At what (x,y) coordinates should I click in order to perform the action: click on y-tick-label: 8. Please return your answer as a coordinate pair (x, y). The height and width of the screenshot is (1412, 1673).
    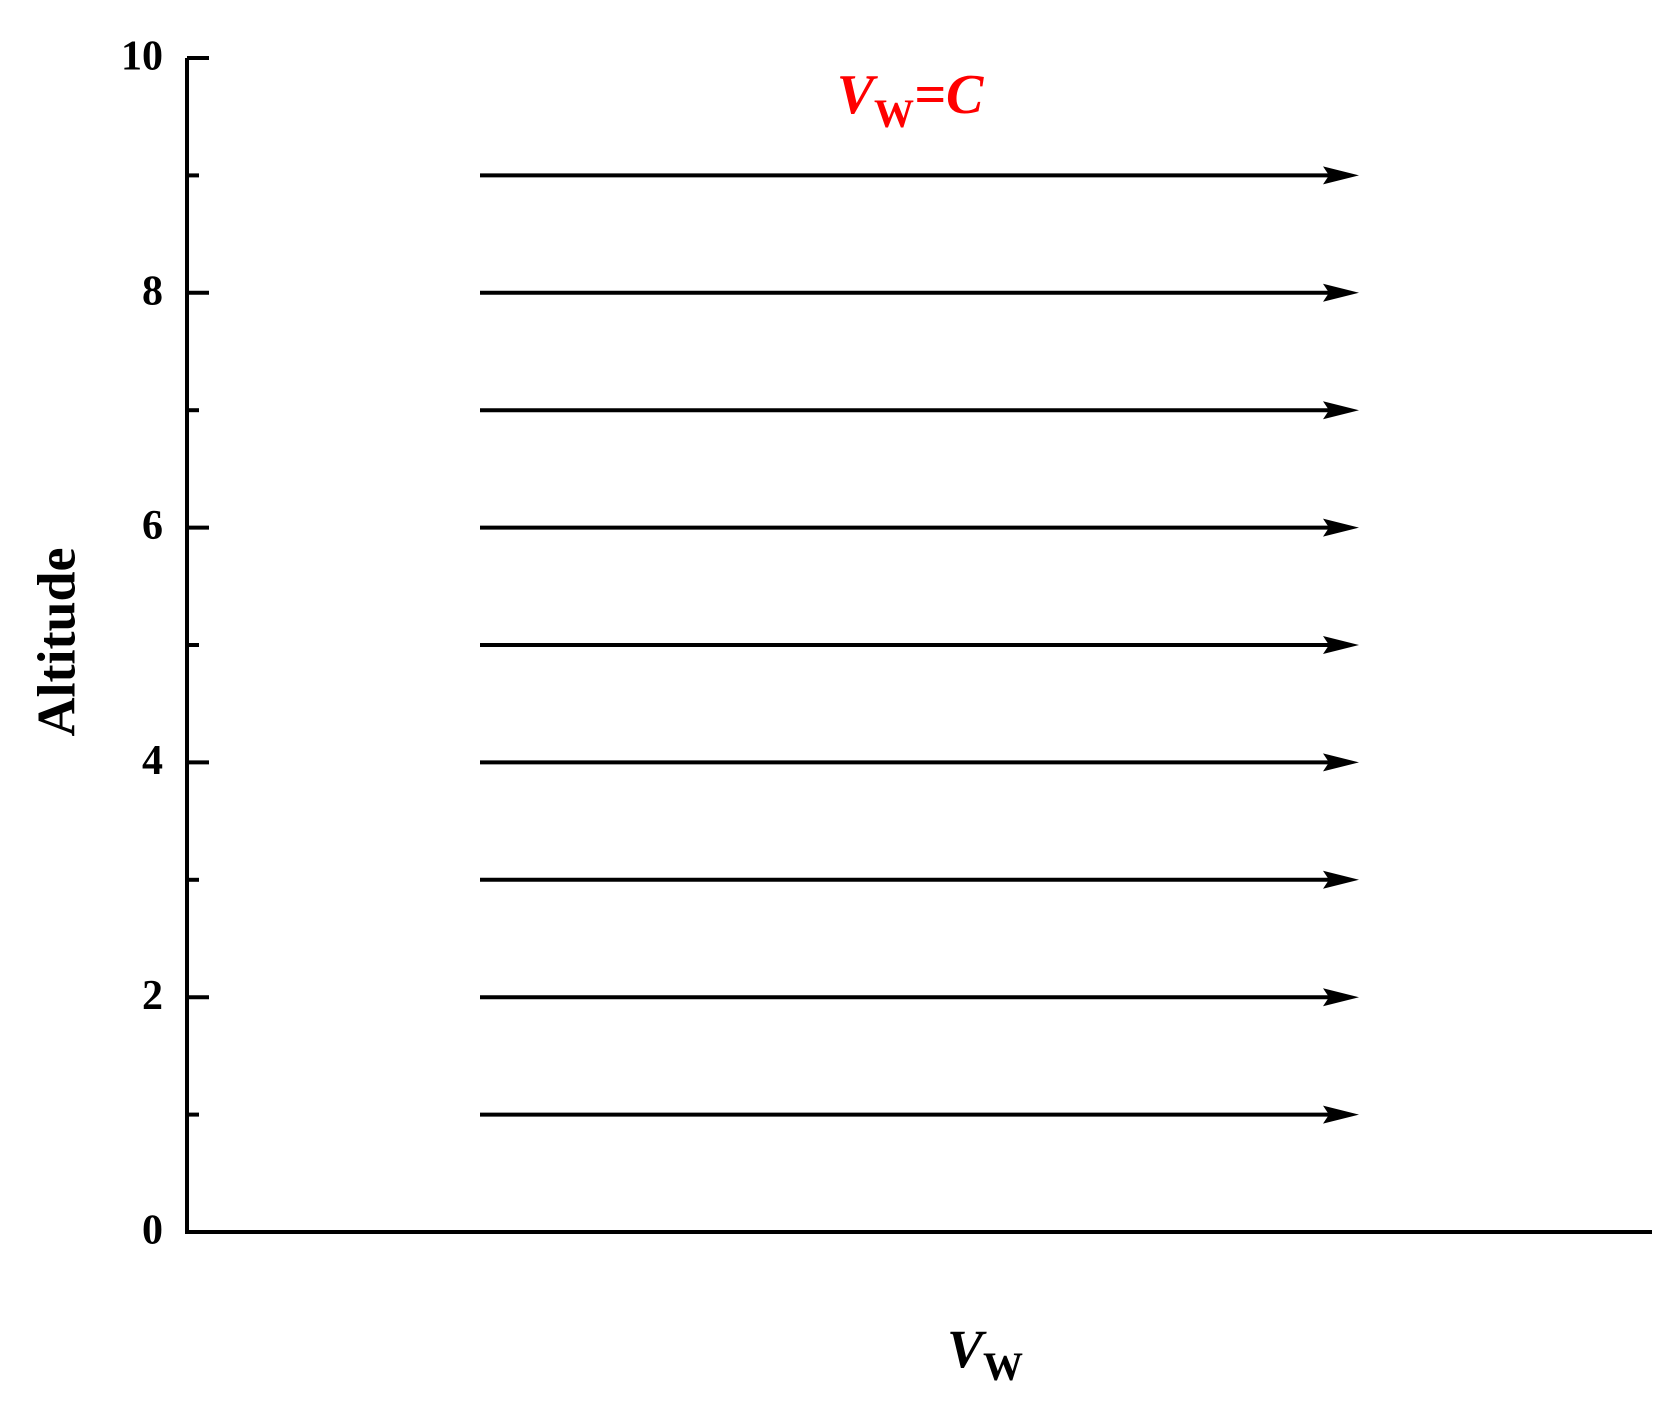
    Looking at the image, I should click on (152, 291).